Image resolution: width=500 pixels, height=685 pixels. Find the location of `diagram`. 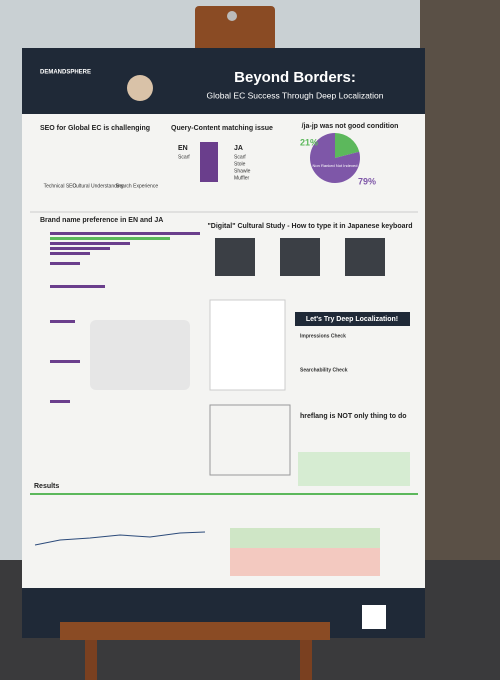

diagram is located at coordinates (250, 440).